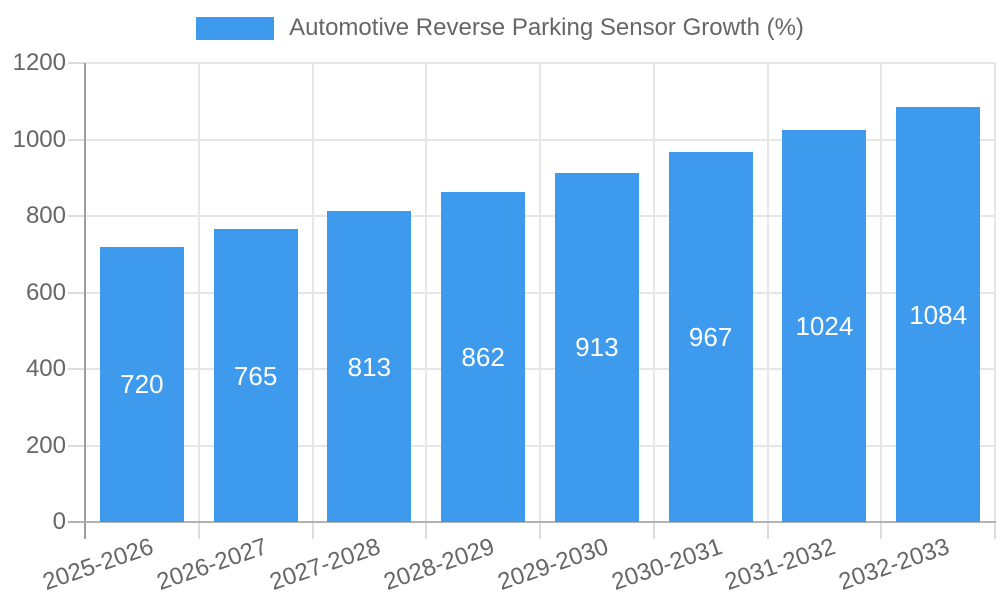 The height and width of the screenshot is (600, 1000). I want to click on bar-value-label: 862, so click(483, 357).